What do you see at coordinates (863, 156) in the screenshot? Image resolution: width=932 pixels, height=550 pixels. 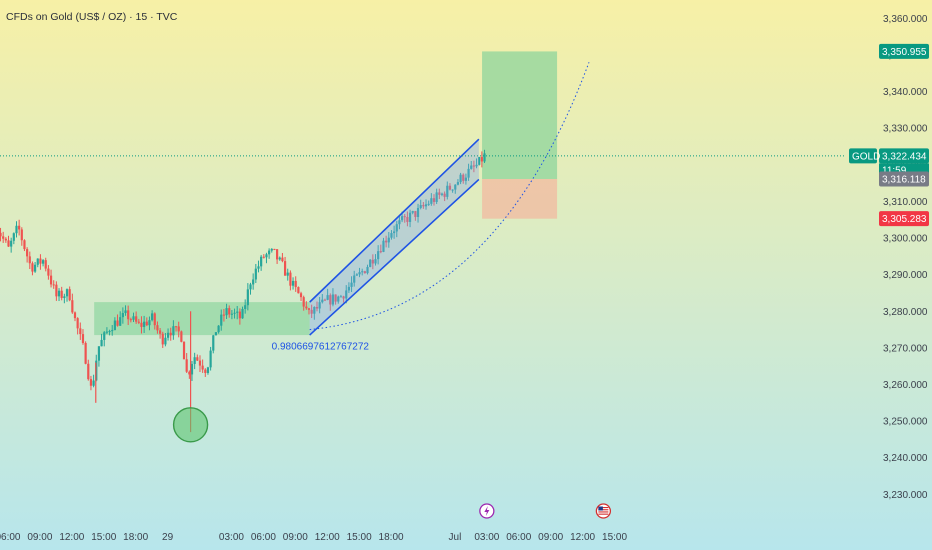 I see `symbol-tag-bg` at bounding box center [863, 156].